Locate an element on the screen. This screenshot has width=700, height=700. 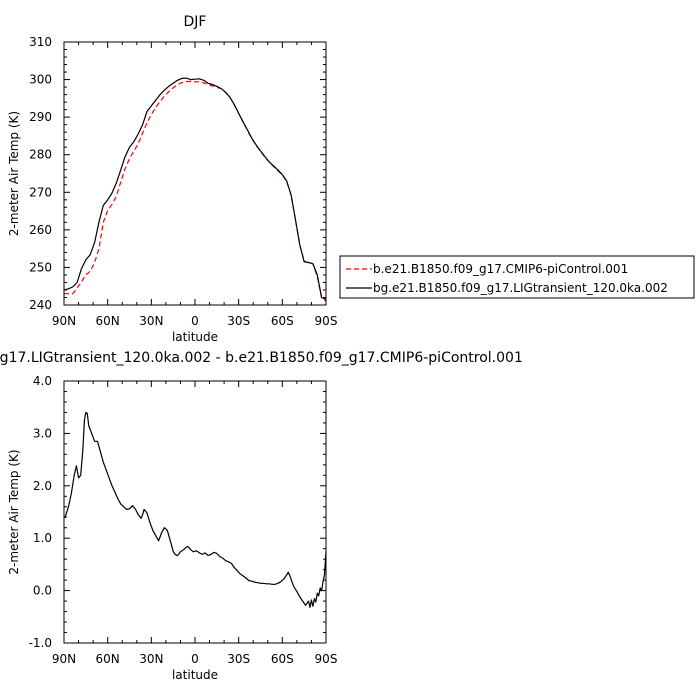
y-tick-label: -1.0 is located at coordinates (40, 643).